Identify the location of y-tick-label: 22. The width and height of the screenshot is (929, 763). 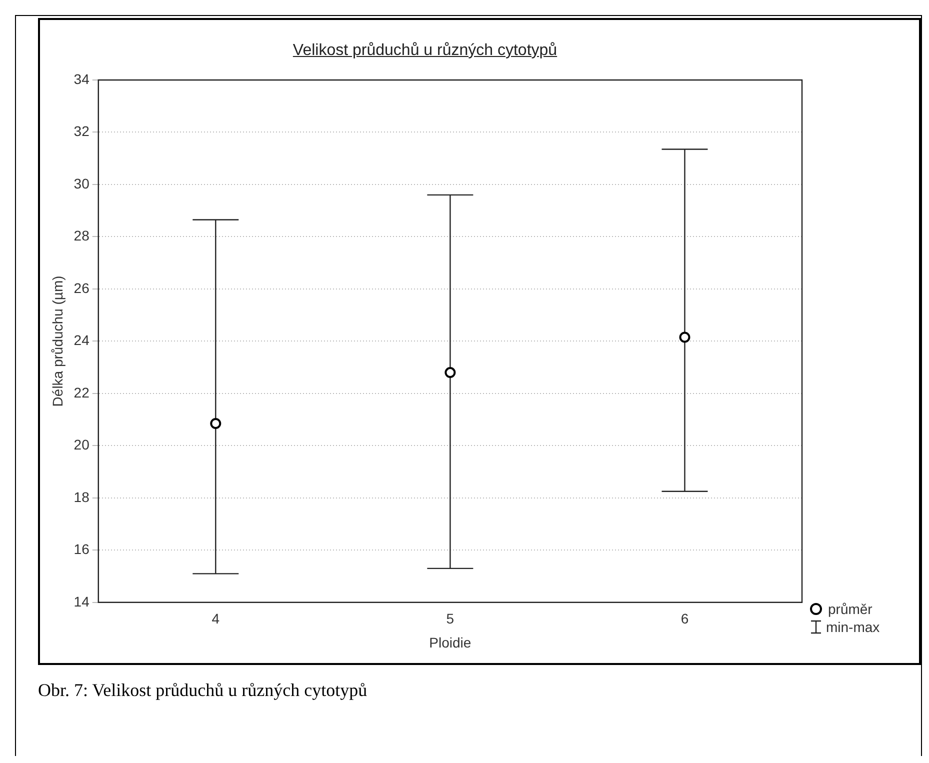
(82, 392).